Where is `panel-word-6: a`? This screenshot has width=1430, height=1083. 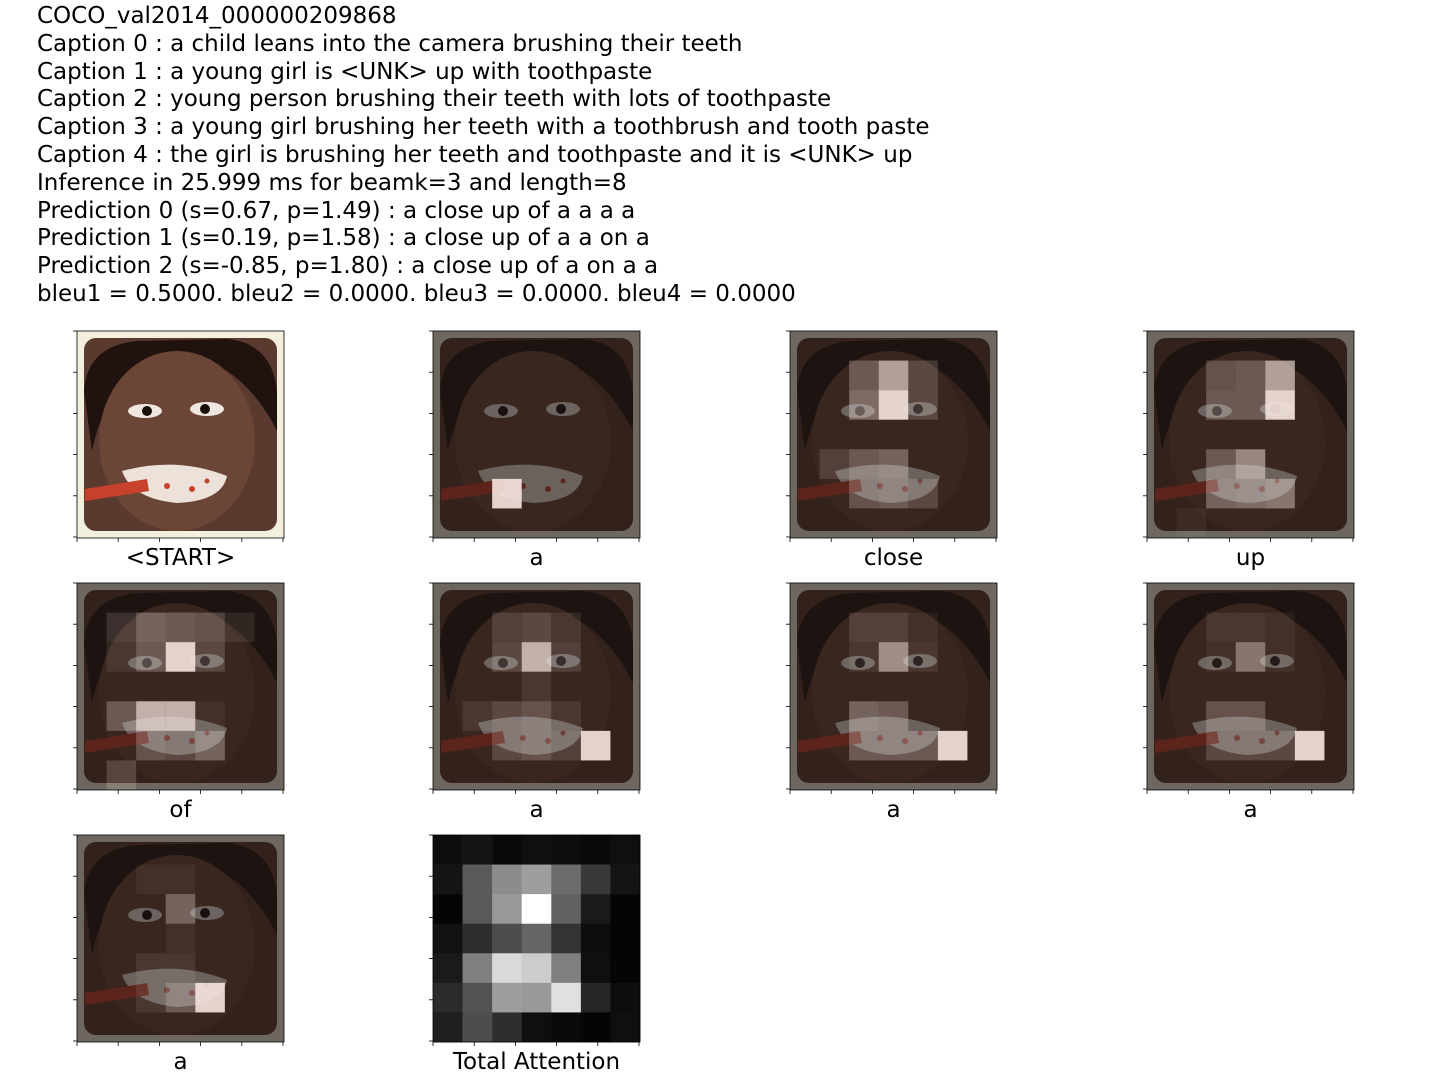 panel-word-6: a is located at coordinates (892, 702).